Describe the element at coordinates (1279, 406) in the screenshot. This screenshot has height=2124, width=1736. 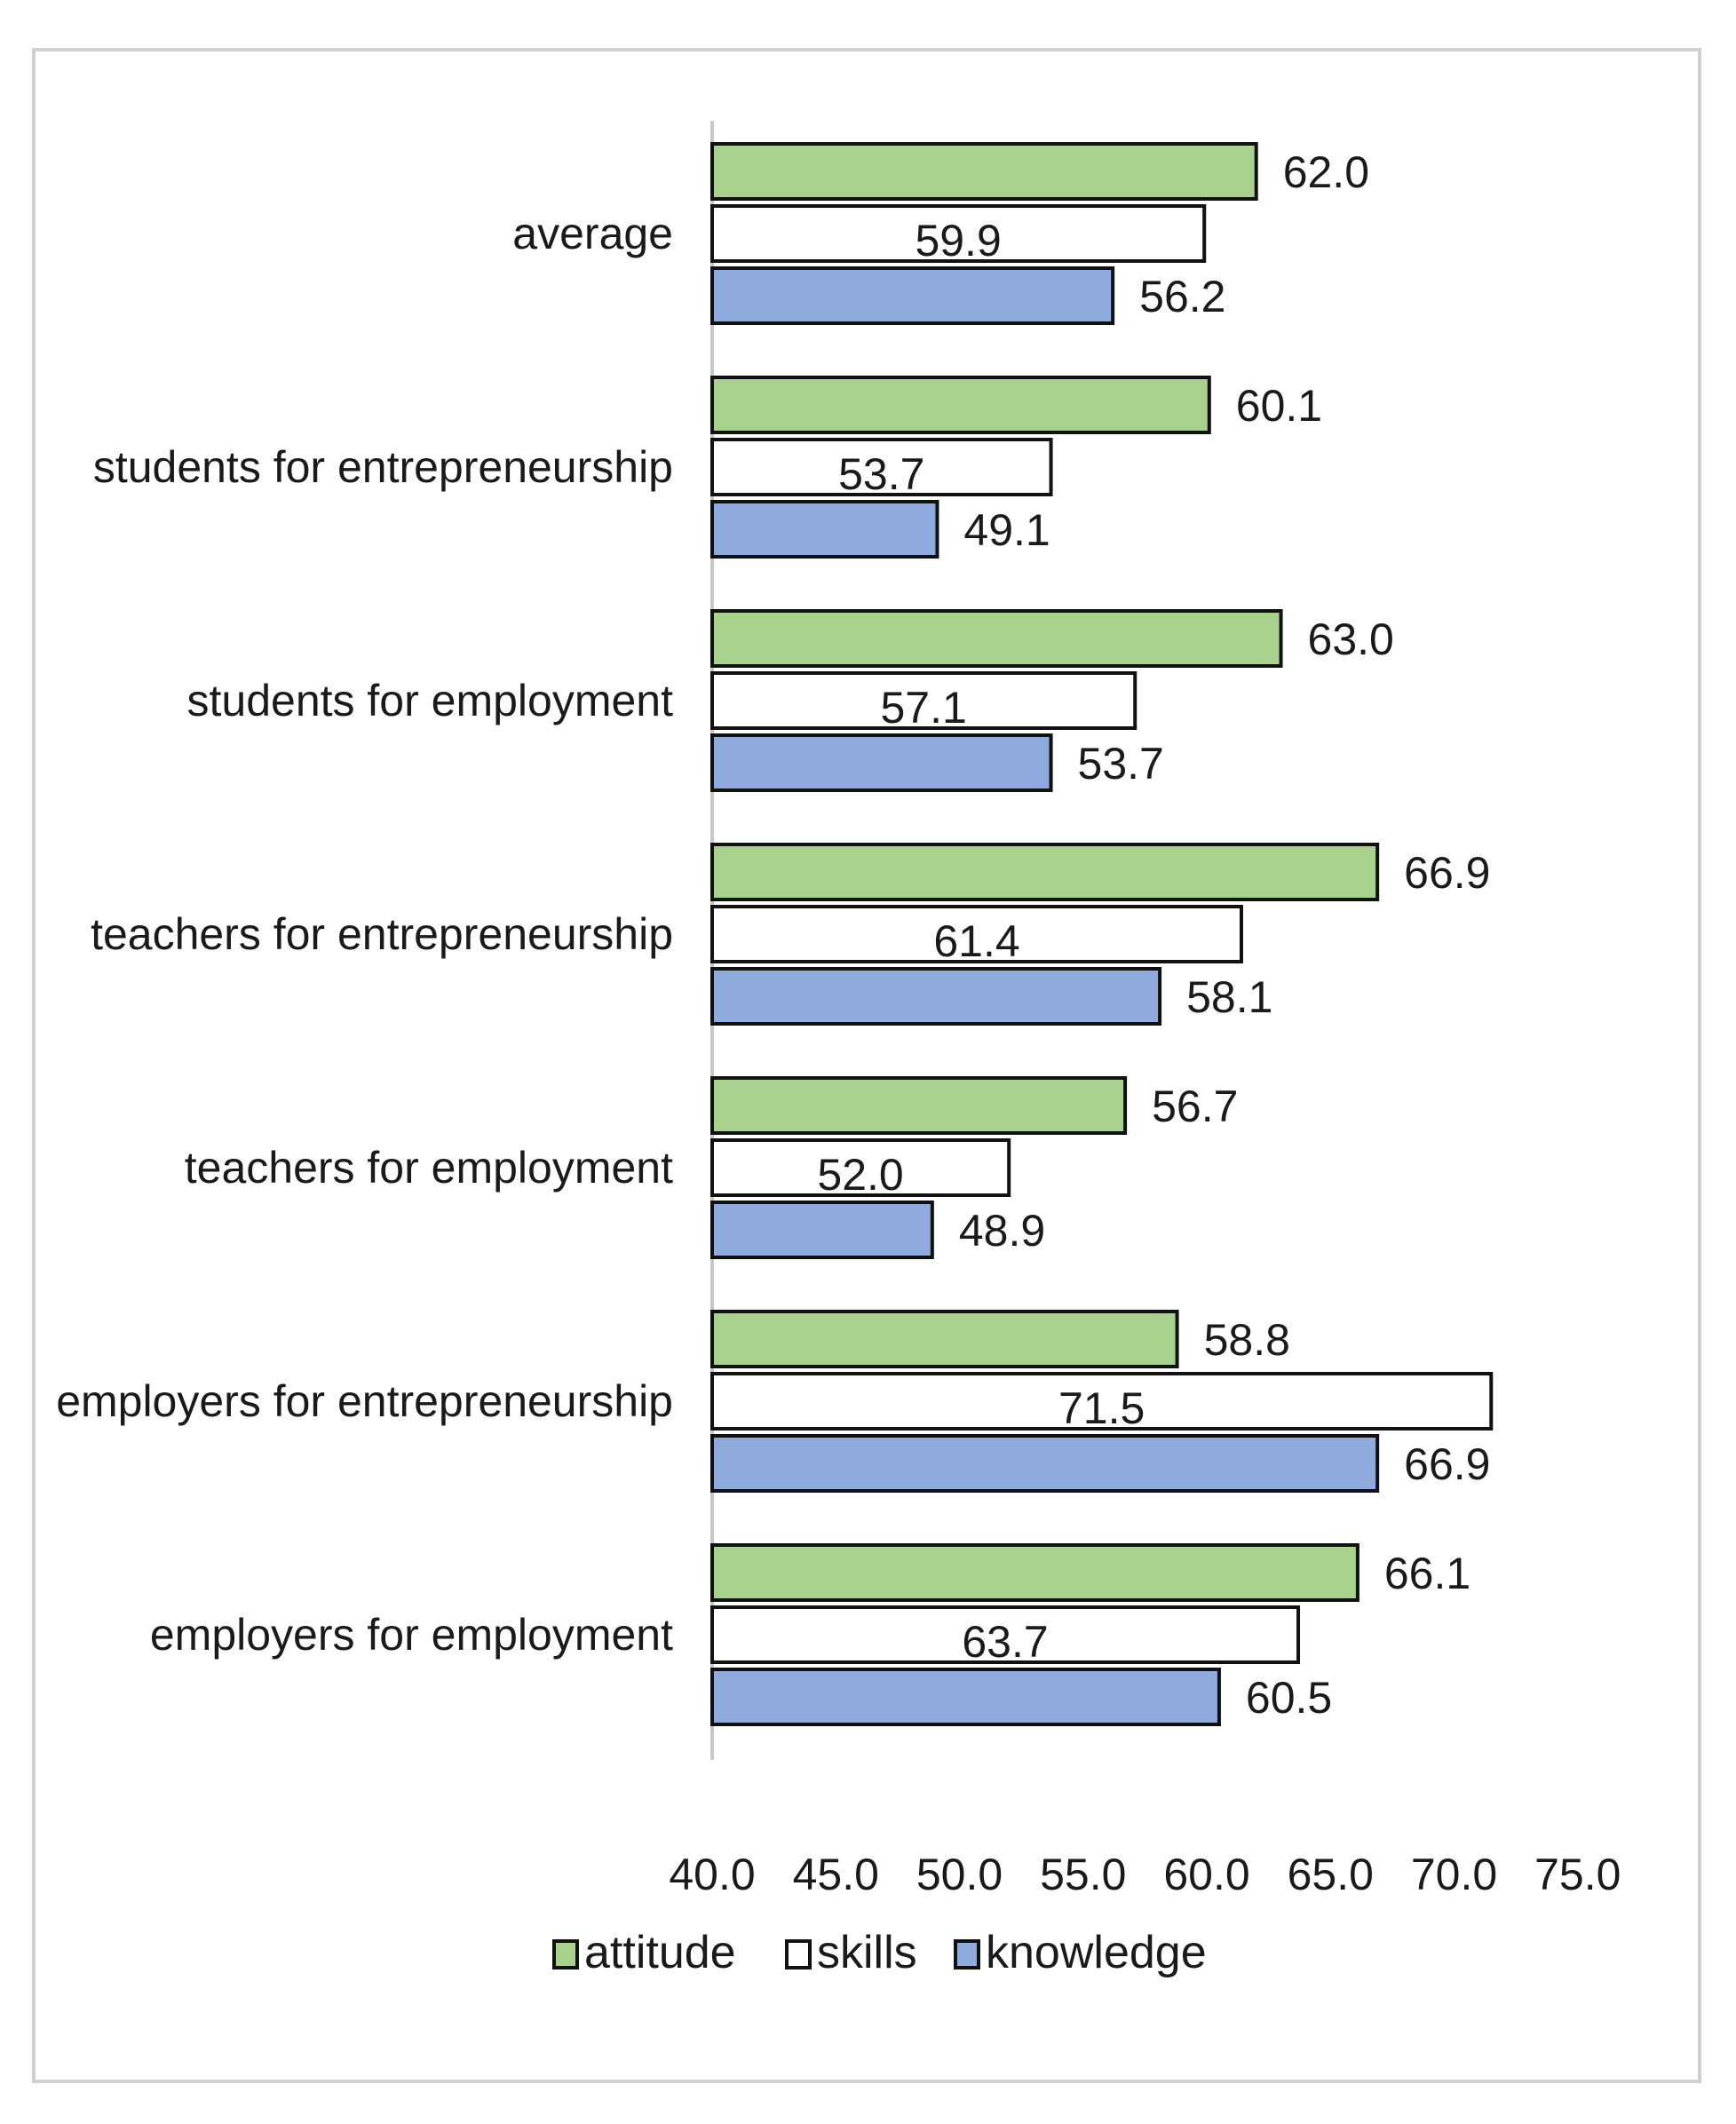
I see `data-label-attitude: 60.1` at that location.